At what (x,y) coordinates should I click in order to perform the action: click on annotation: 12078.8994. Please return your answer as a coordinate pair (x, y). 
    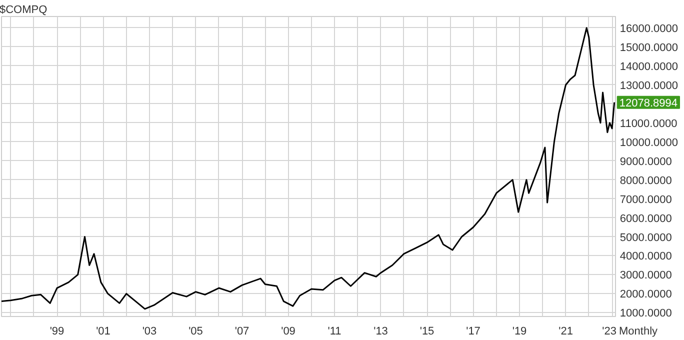
    Looking at the image, I should click on (648, 103).